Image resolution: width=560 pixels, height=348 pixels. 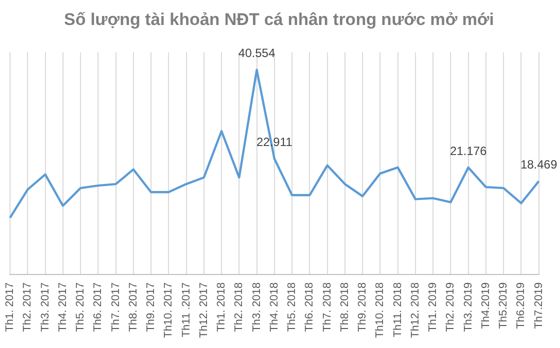 I want to click on x-tick-label: Th3. 2017, so click(x=45, y=307).